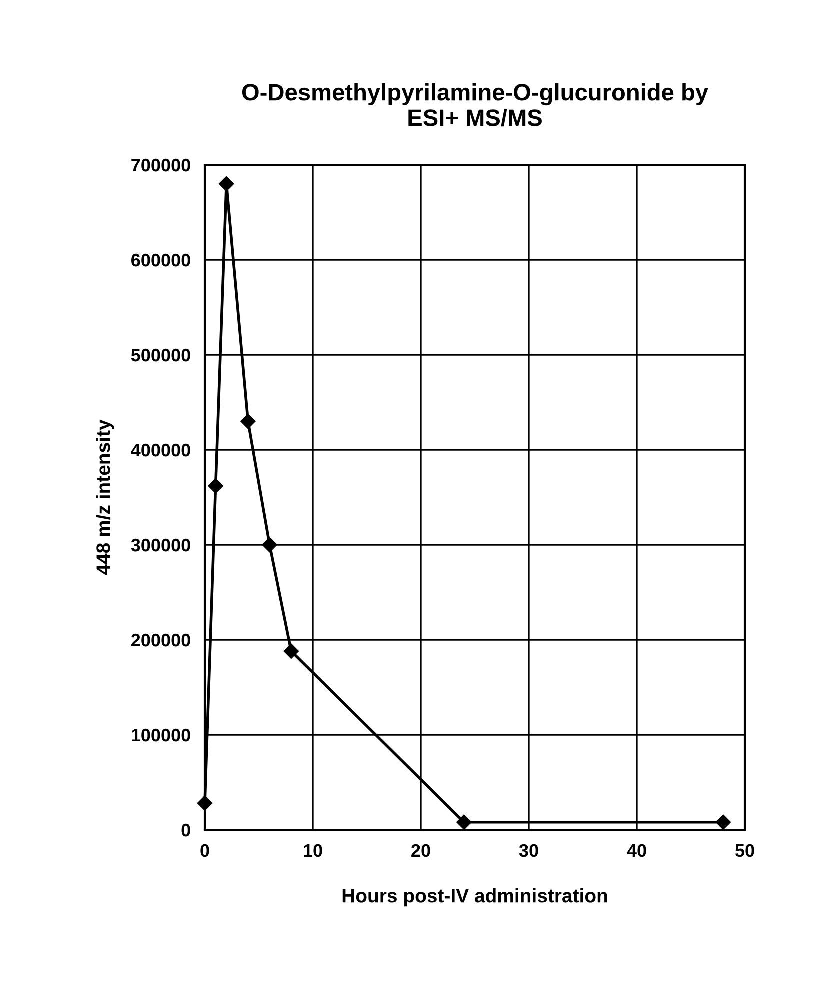 Image resolution: width=816 pixels, height=993 pixels. Describe the element at coordinates (161, 260) in the screenshot. I see `y-tick-label: 600000` at that location.